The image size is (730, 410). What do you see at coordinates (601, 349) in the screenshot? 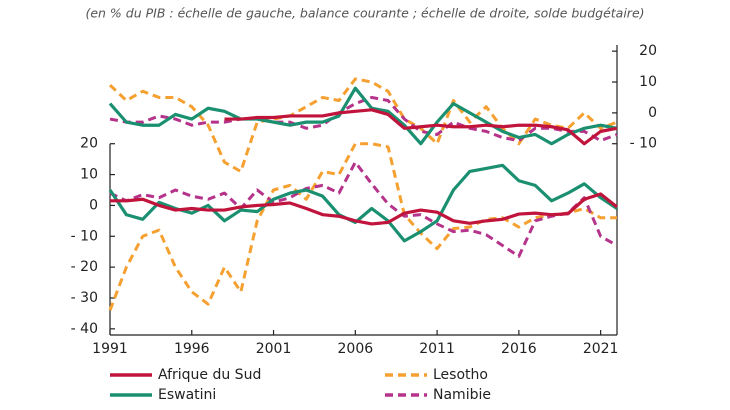
I see `x-tick-label: 2021` at bounding box center [601, 349].